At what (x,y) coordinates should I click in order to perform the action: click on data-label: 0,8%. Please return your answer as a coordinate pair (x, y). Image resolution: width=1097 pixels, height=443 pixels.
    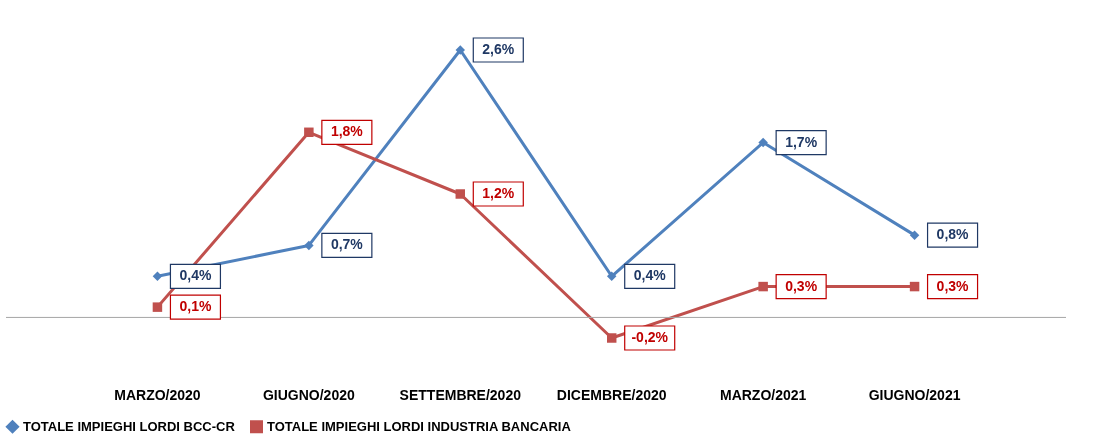
    Looking at the image, I should click on (953, 234).